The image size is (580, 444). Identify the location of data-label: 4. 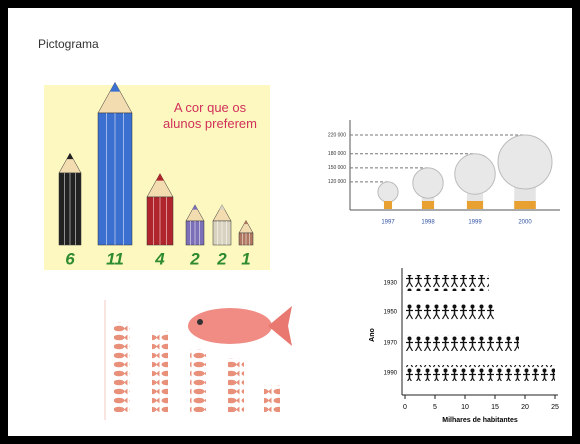
(159, 258).